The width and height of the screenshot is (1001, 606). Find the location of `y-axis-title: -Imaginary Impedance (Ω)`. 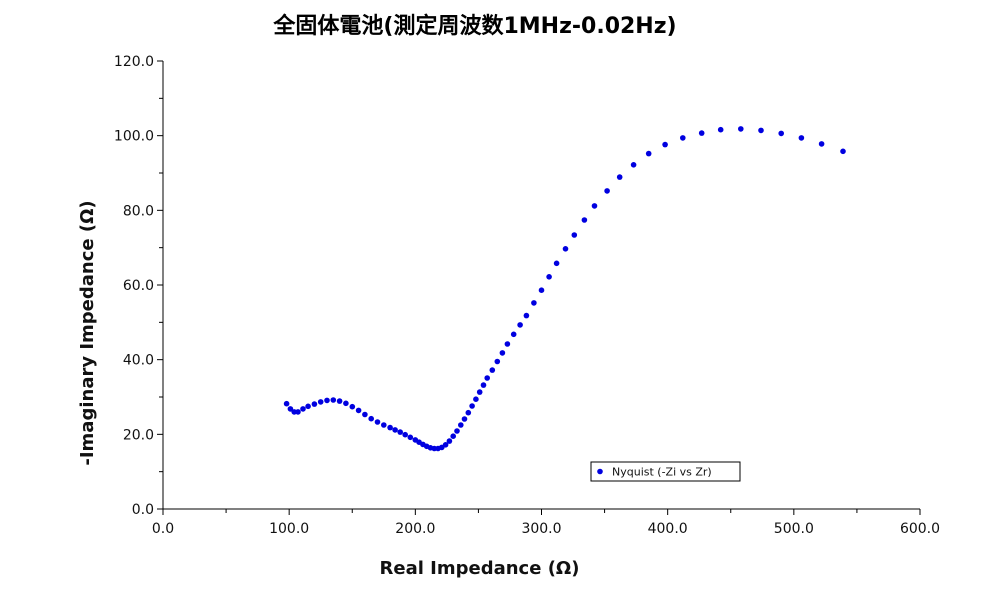

y-axis-title: -Imaginary Impedance (Ω) is located at coordinates (87, 332).